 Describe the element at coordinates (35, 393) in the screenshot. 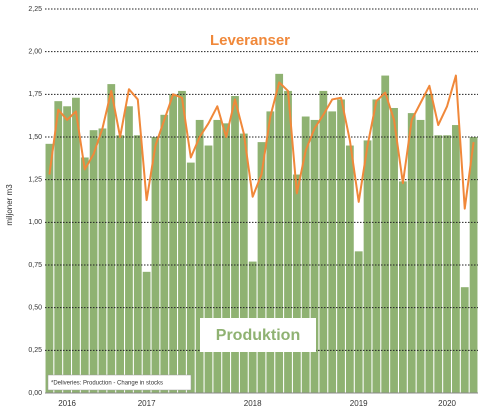

I see `y-tick-label: 0,00` at that location.